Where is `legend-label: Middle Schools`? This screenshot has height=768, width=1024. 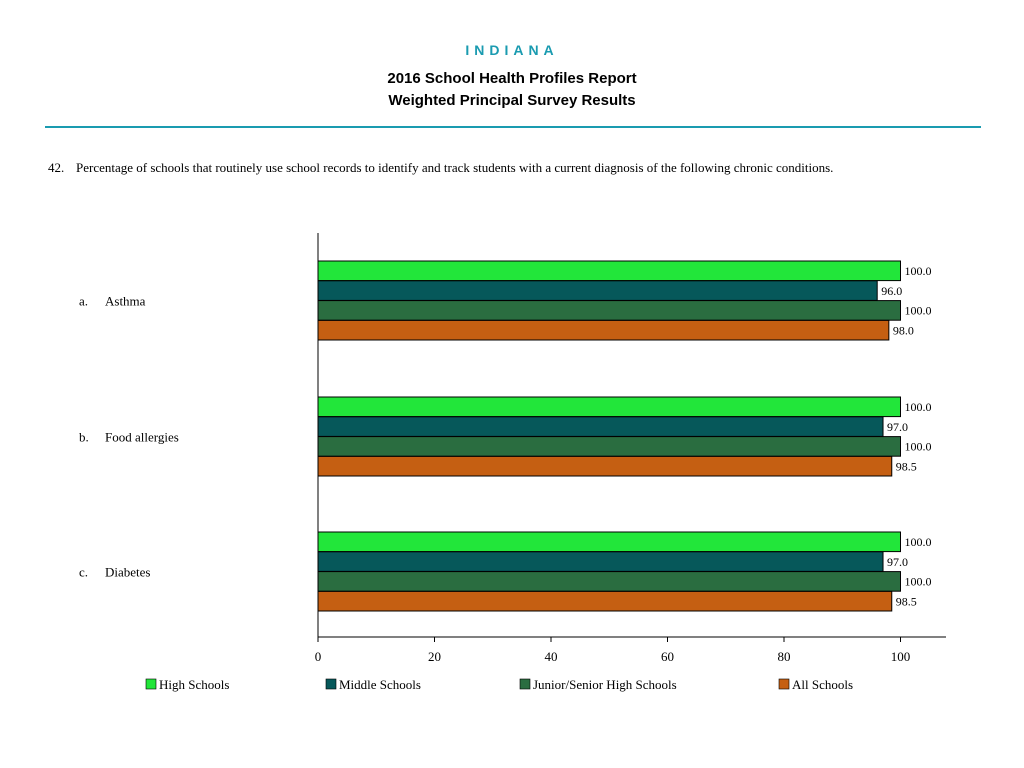
legend-label: Middle Schools is located at coordinates (380, 684).